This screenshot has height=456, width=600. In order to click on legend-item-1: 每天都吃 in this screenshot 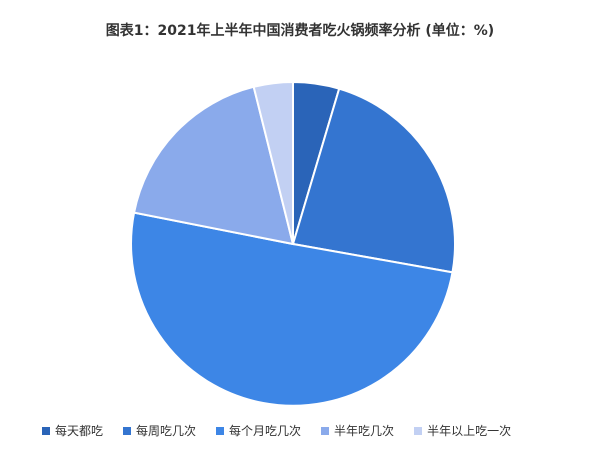, I will do `click(72, 430)`.